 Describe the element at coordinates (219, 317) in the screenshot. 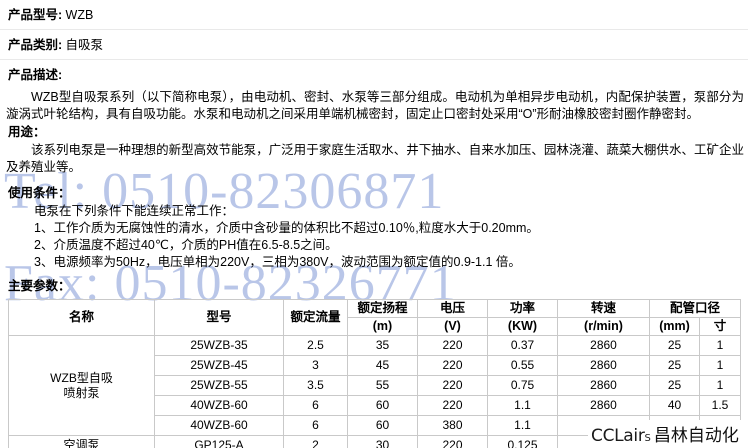

I see `header-model: 型号` at that location.